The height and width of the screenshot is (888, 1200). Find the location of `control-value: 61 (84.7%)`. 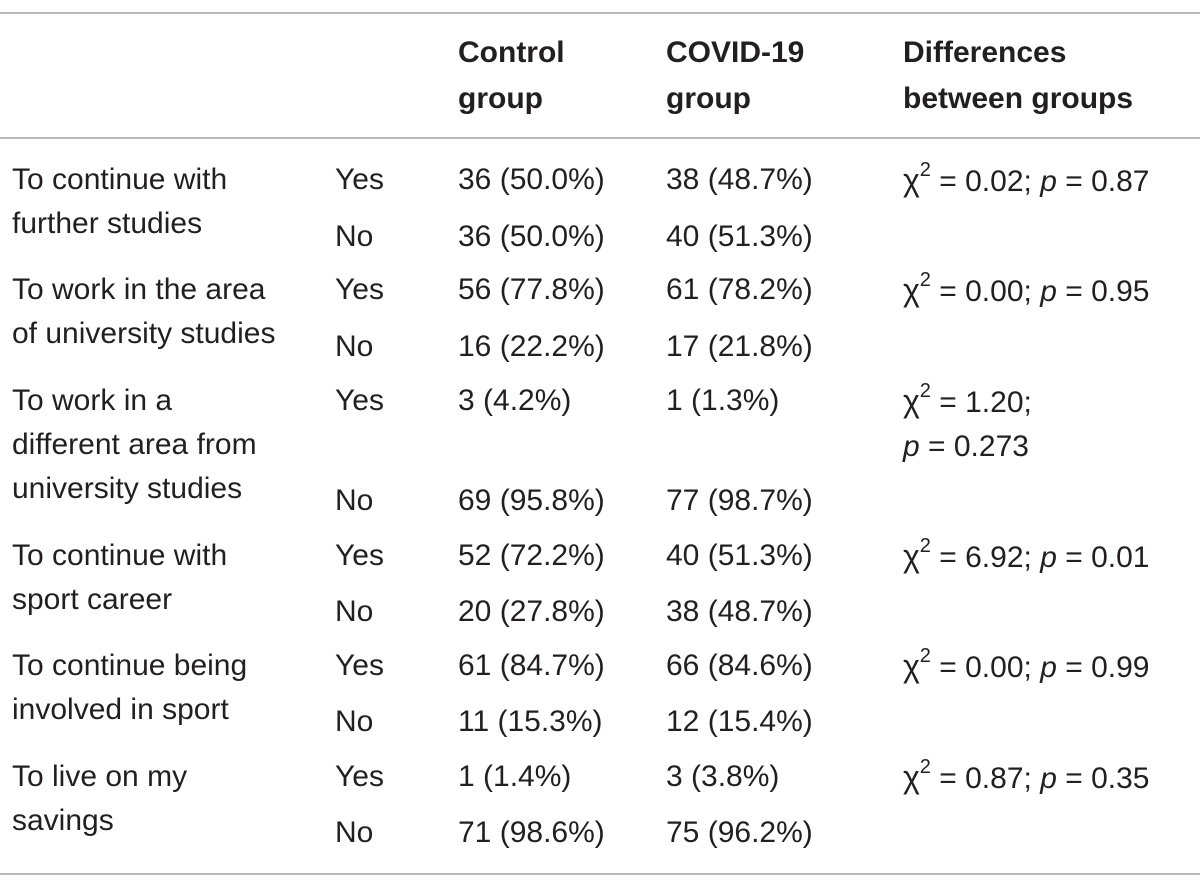

control-value: 61 (84.7%) is located at coordinates (531, 665).